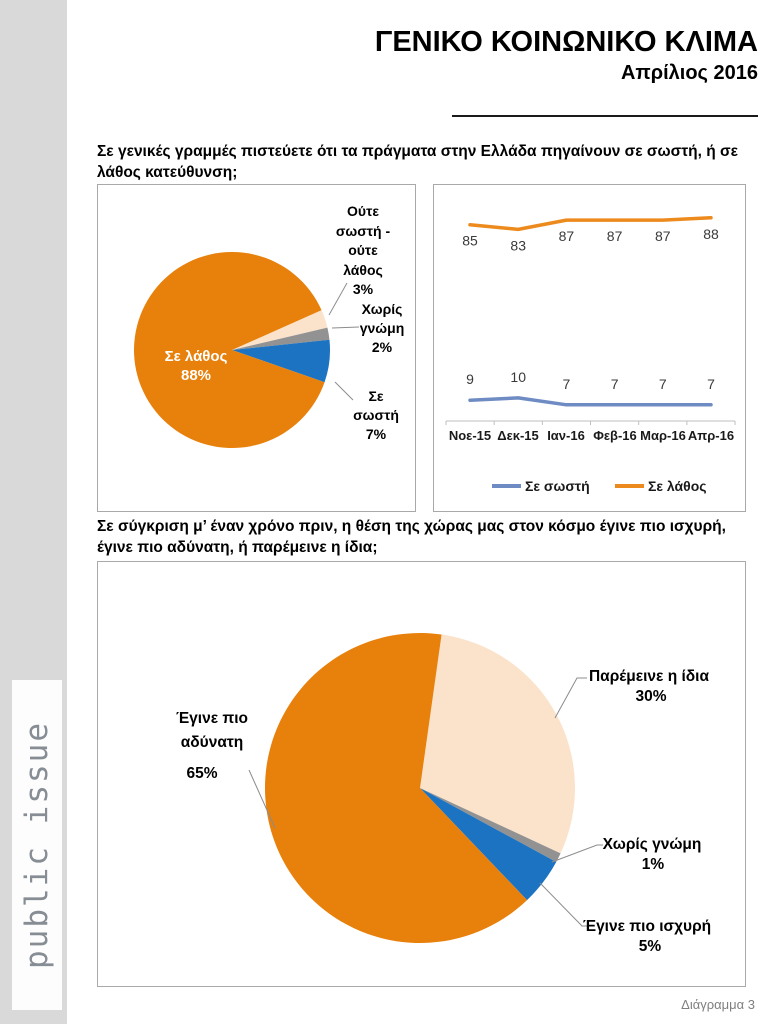 This screenshot has height=1024, width=768. Describe the element at coordinates (711, 435) in the screenshot. I see `svg-text: Απρ-16` at that location.